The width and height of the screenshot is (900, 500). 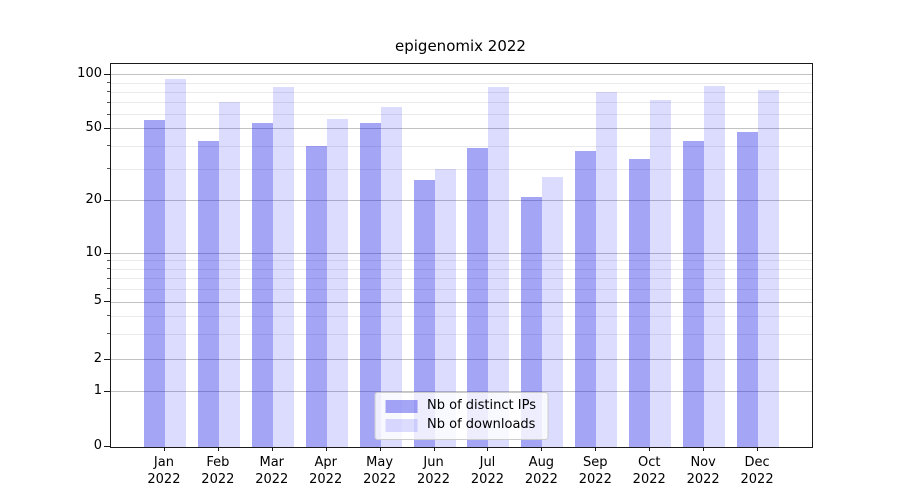 What do you see at coordinates (487, 471) in the screenshot?
I see `x-tick-label: Jul 2022` at bounding box center [487, 471].